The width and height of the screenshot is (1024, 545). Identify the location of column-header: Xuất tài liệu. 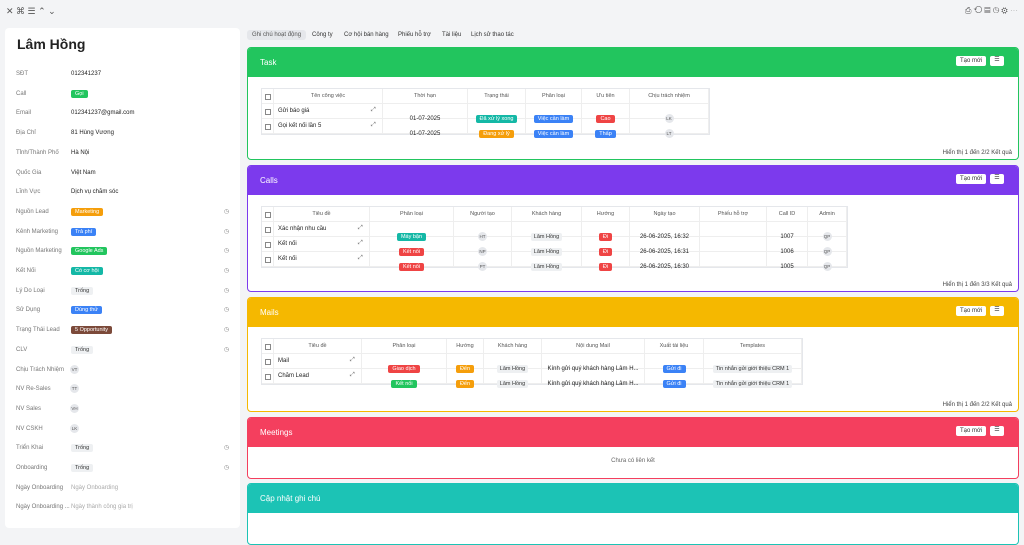
(674, 346).